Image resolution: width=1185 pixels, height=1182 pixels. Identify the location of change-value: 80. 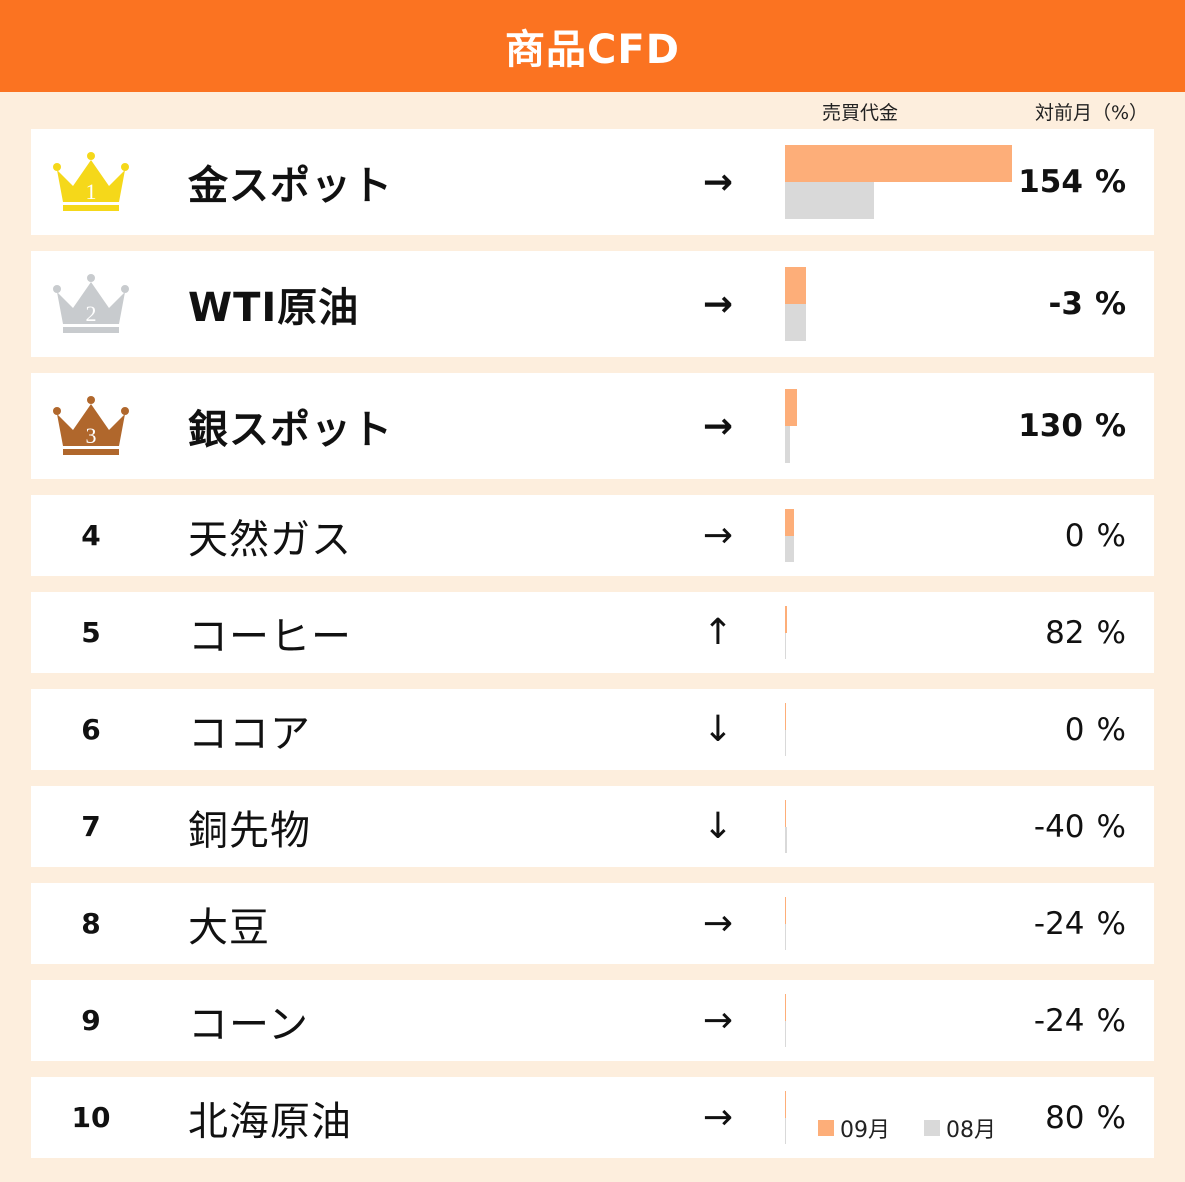
(1065, 1117).